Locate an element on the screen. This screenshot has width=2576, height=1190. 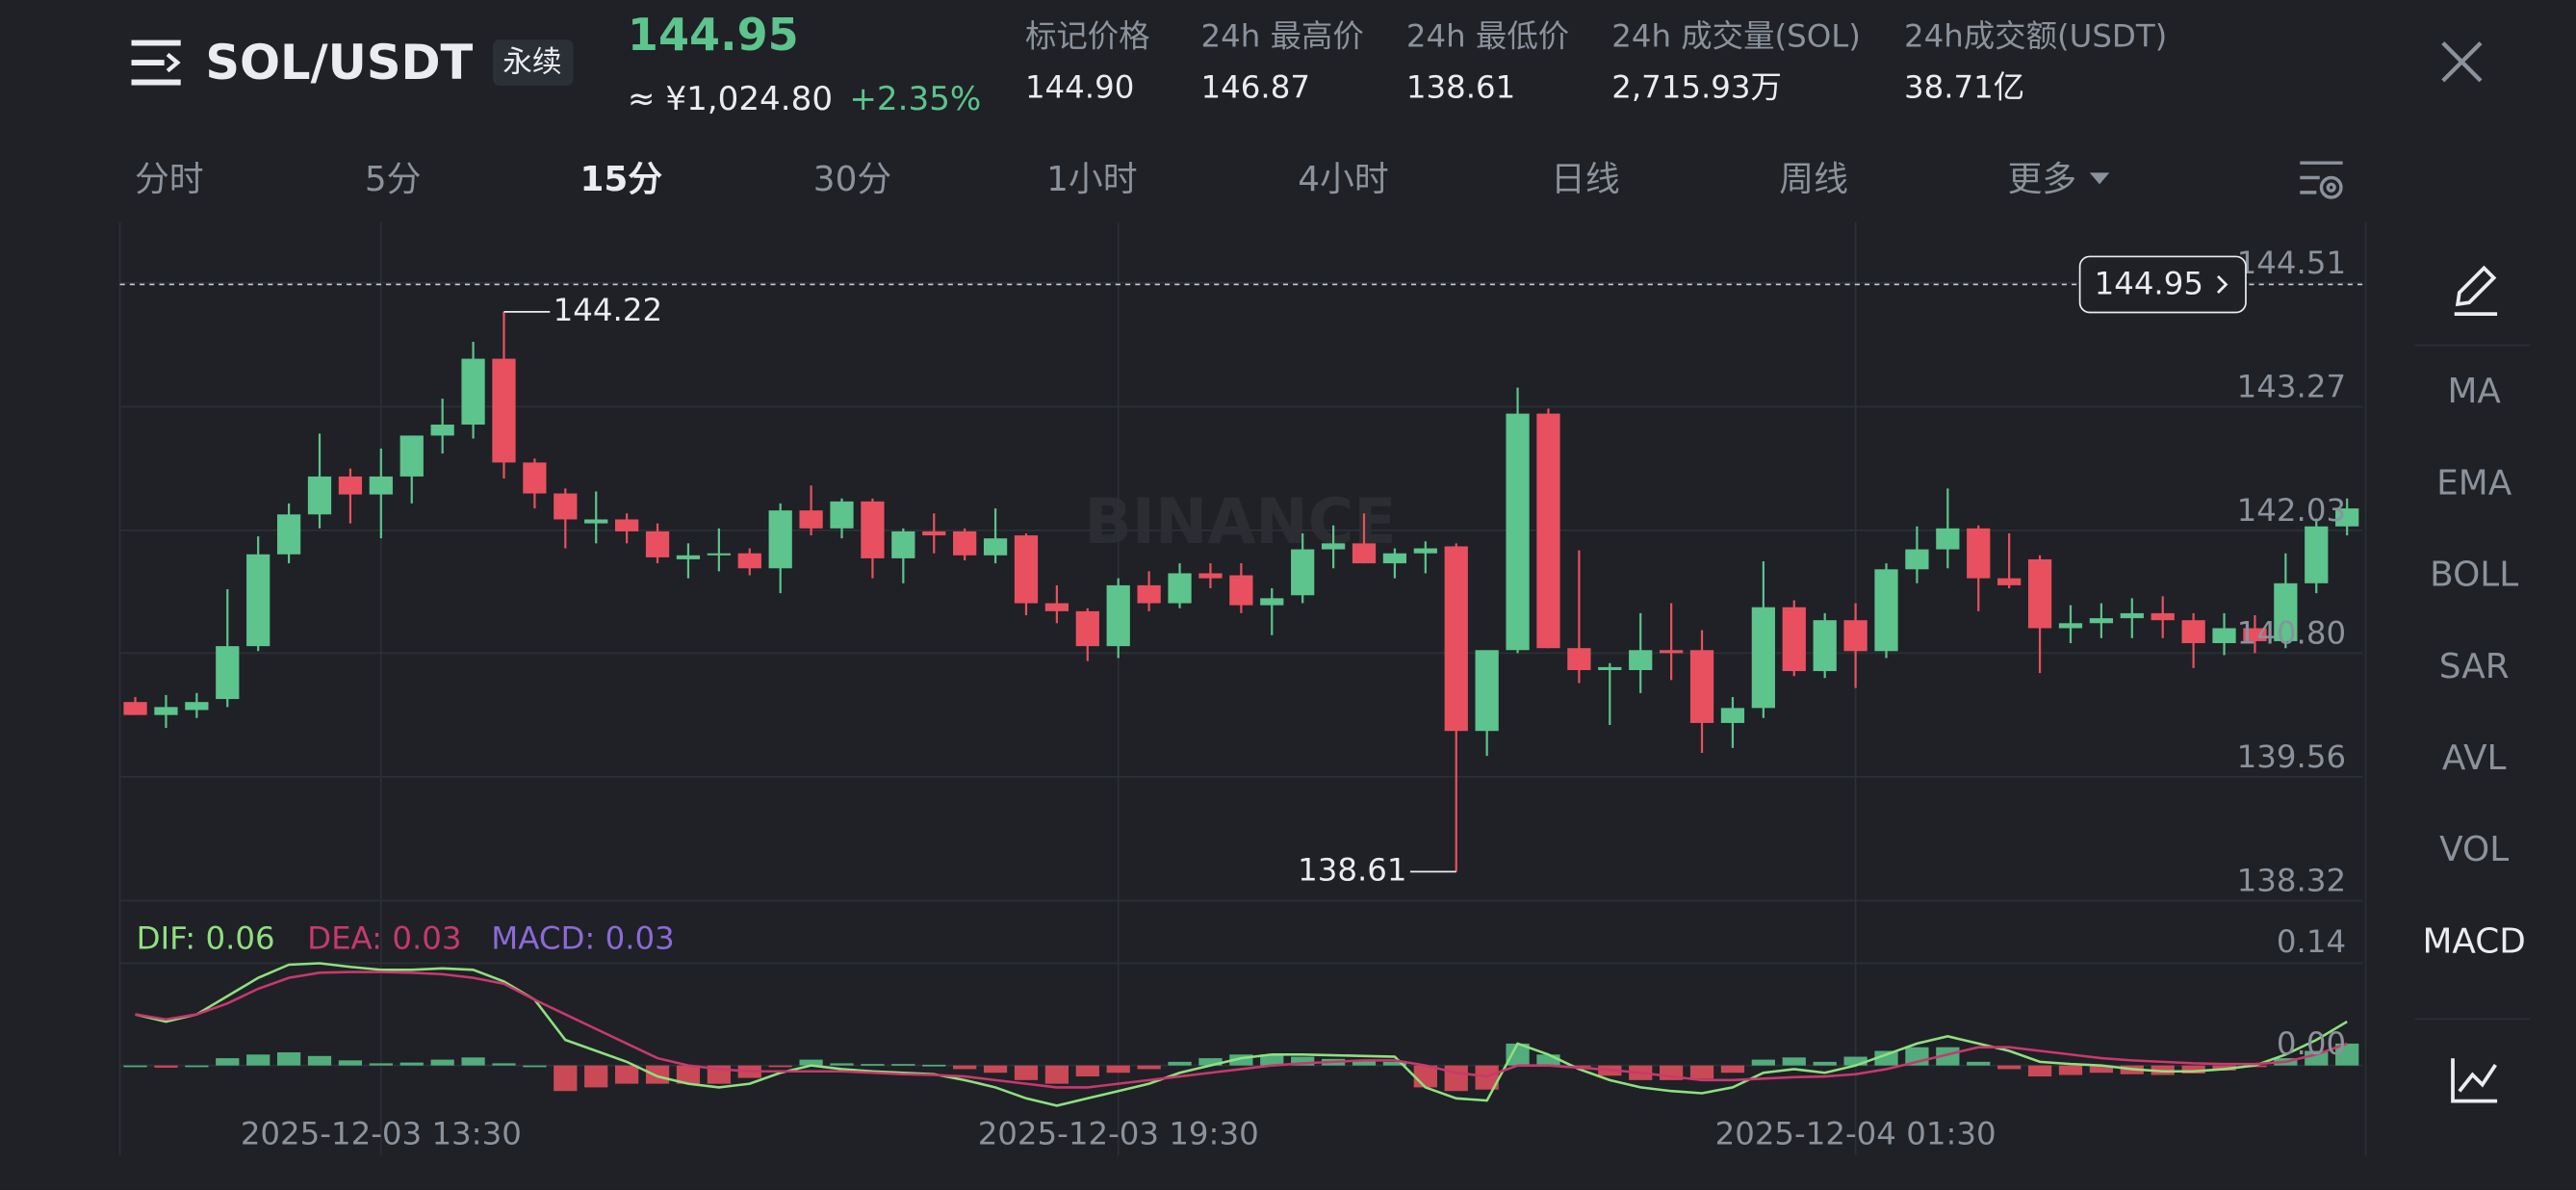
menu-icon is located at coordinates (156, 63).